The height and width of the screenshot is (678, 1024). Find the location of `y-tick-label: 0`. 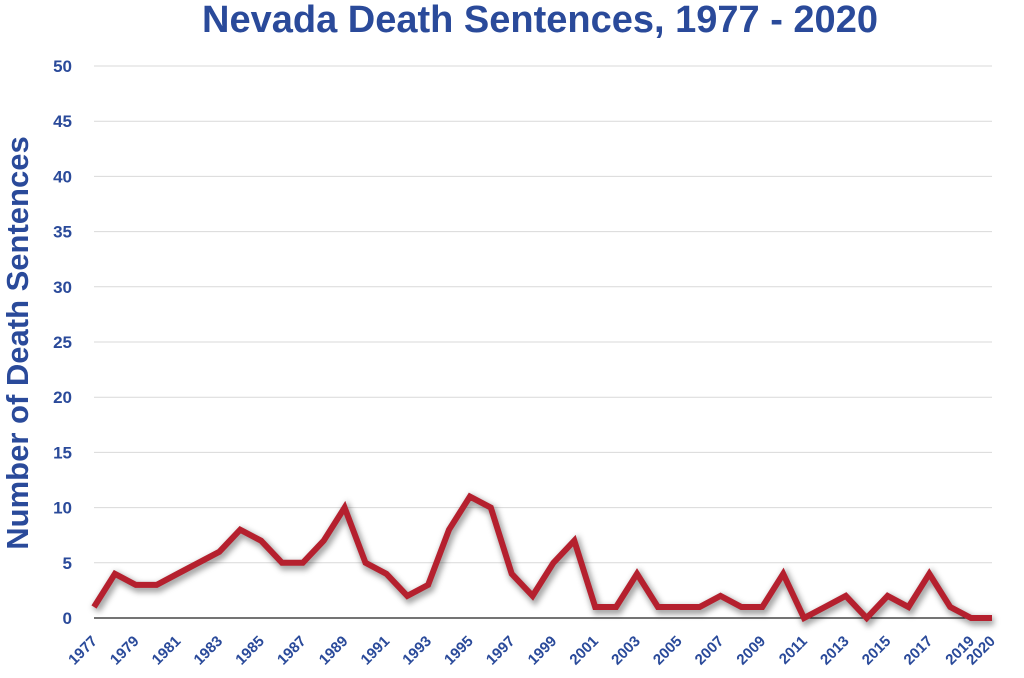

y-tick-label: 0 is located at coordinates (67, 618).